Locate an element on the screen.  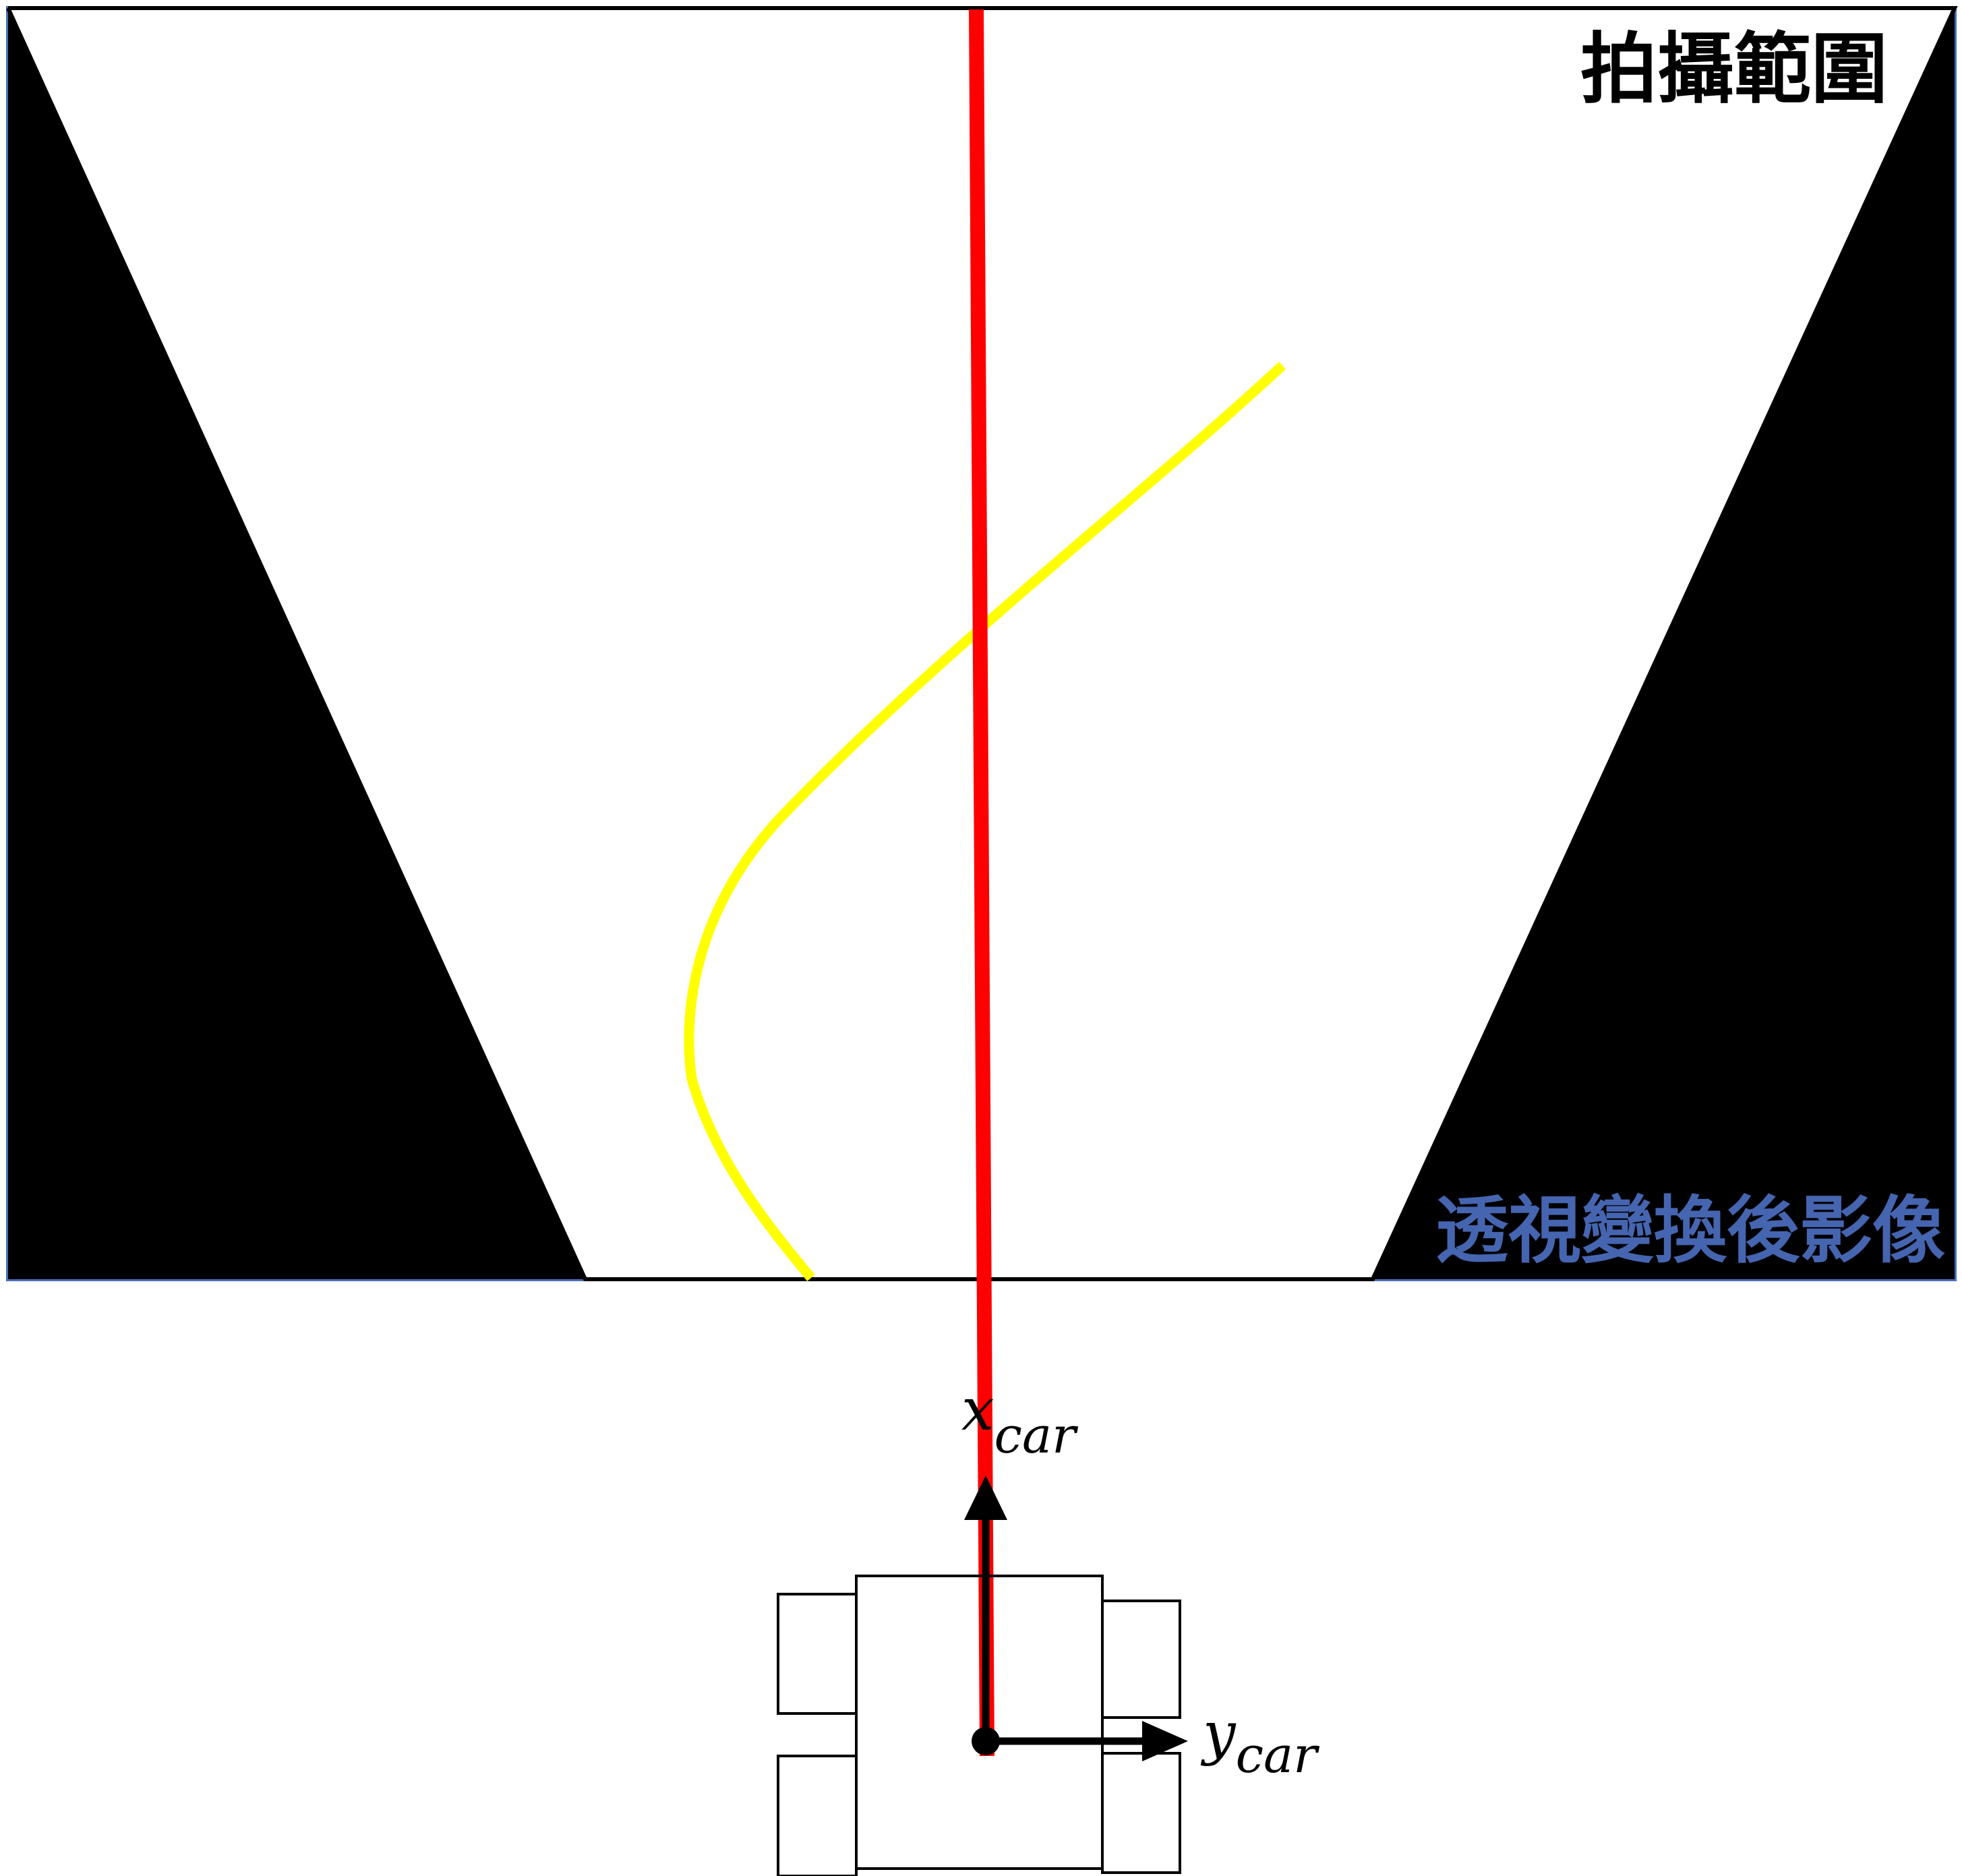
x-car-axis-subscript: car is located at coordinates (1037, 1436).